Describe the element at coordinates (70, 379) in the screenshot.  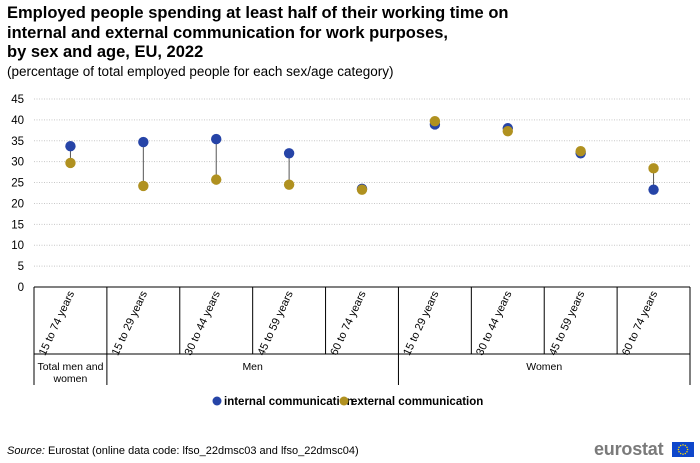
I see `group-label: women` at that location.